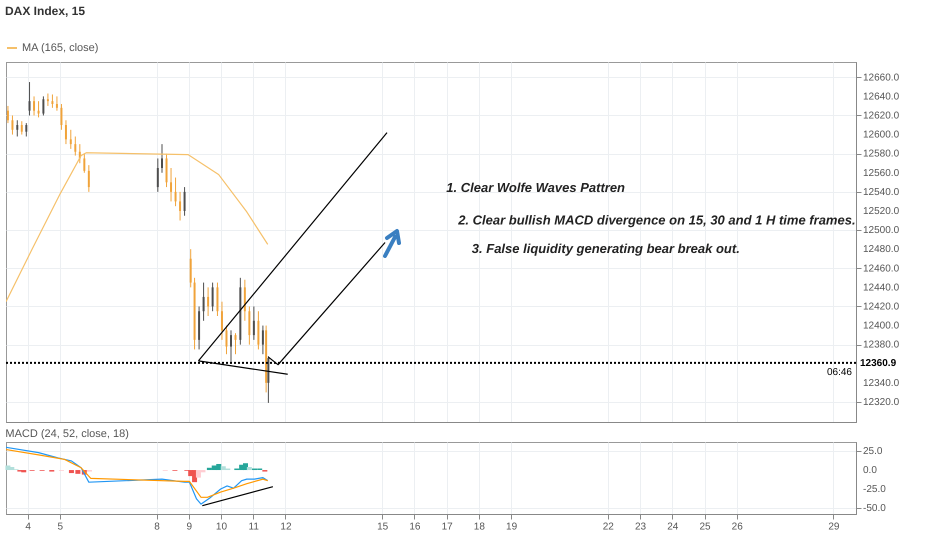 Image resolution: width=932 pixels, height=550 pixels. I want to click on x-tick-label: 19, so click(512, 527).